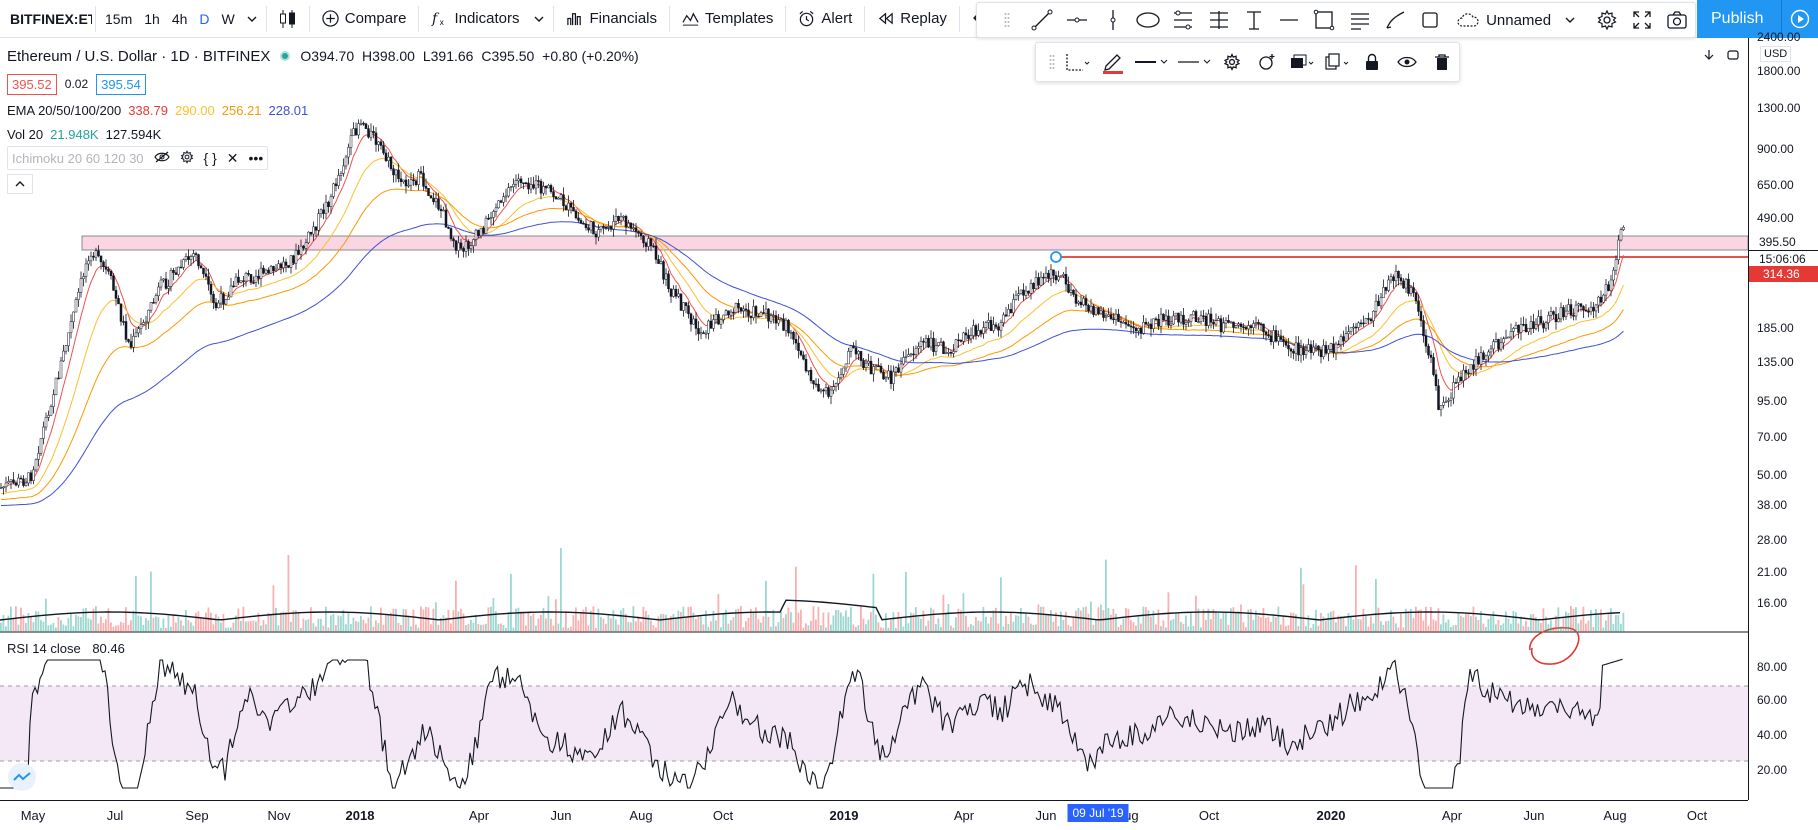  What do you see at coordinates (1554, 646) in the screenshot?
I see `rsi-circle-drawing` at bounding box center [1554, 646].